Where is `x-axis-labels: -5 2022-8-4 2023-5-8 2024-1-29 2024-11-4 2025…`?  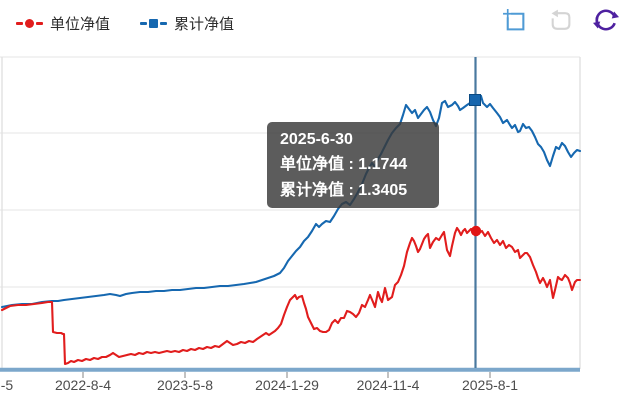
x-axis-labels: -5 2022-8-4 2023-5-8 2024-1-29 2024-11-4 2025… is located at coordinates (316, 387).